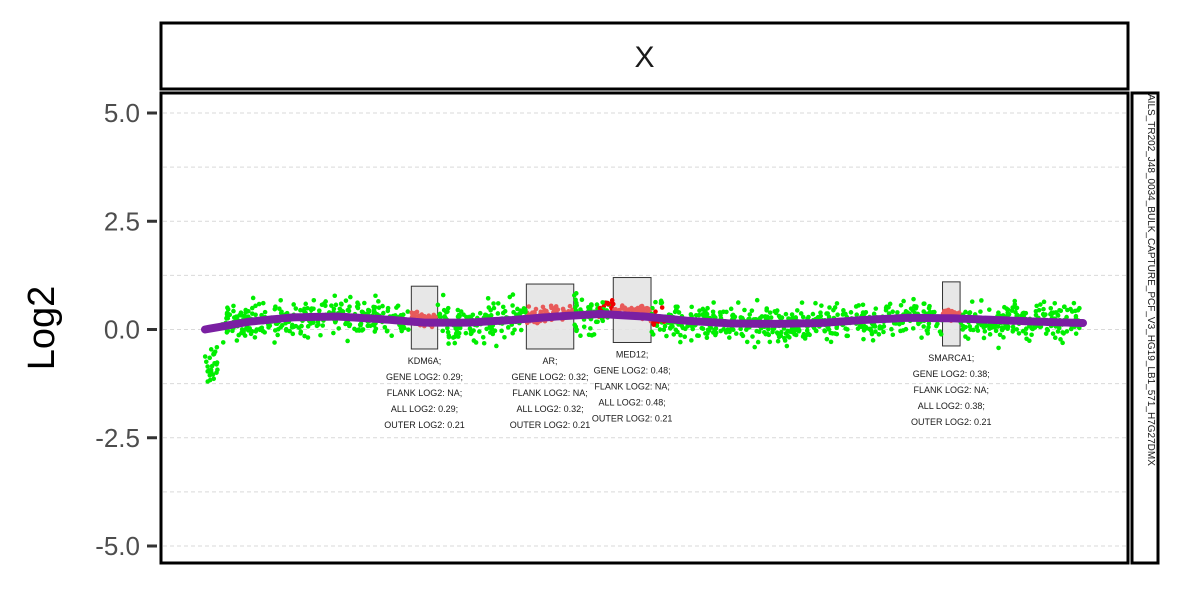 The height and width of the screenshot is (600, 1200). What do you see at coordinates (951, 358) in the screenshot?
I see `gene-annotation-line: SMARCA1;` at bounding box center [951, 358].